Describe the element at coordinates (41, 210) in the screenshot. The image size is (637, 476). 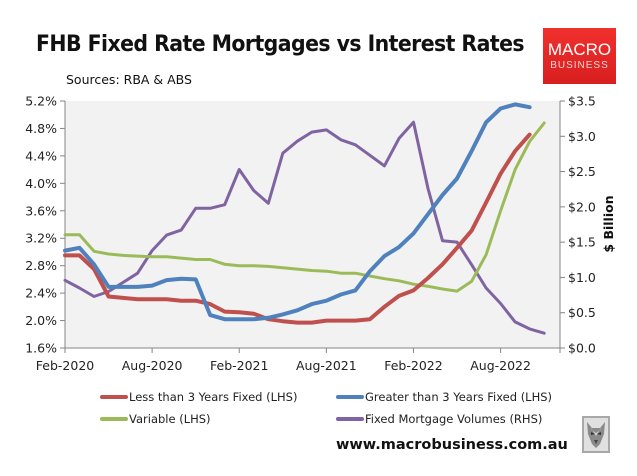
I see `left-tick-label: 3.6%` at that location.